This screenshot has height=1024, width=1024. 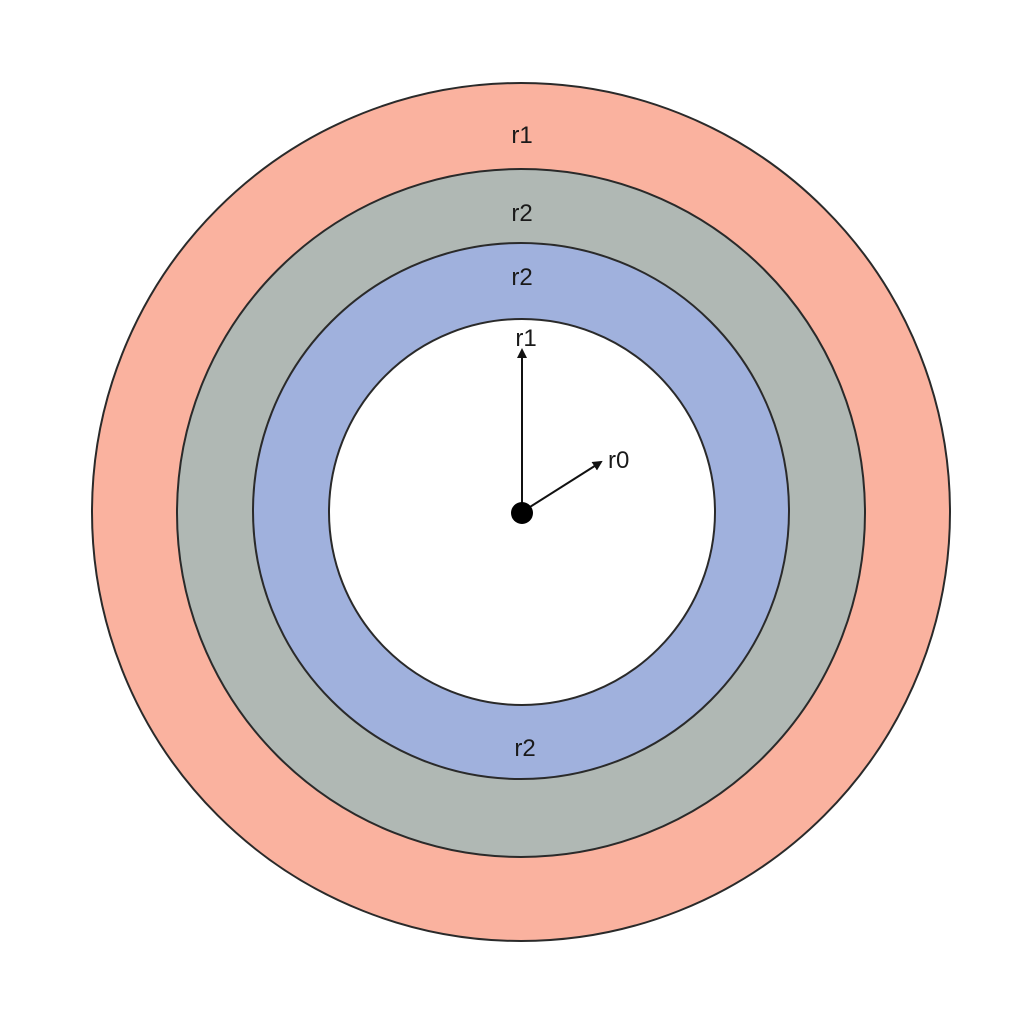 I want to click on diagonal-arrow-label: r0, so click(x=618, y=460).